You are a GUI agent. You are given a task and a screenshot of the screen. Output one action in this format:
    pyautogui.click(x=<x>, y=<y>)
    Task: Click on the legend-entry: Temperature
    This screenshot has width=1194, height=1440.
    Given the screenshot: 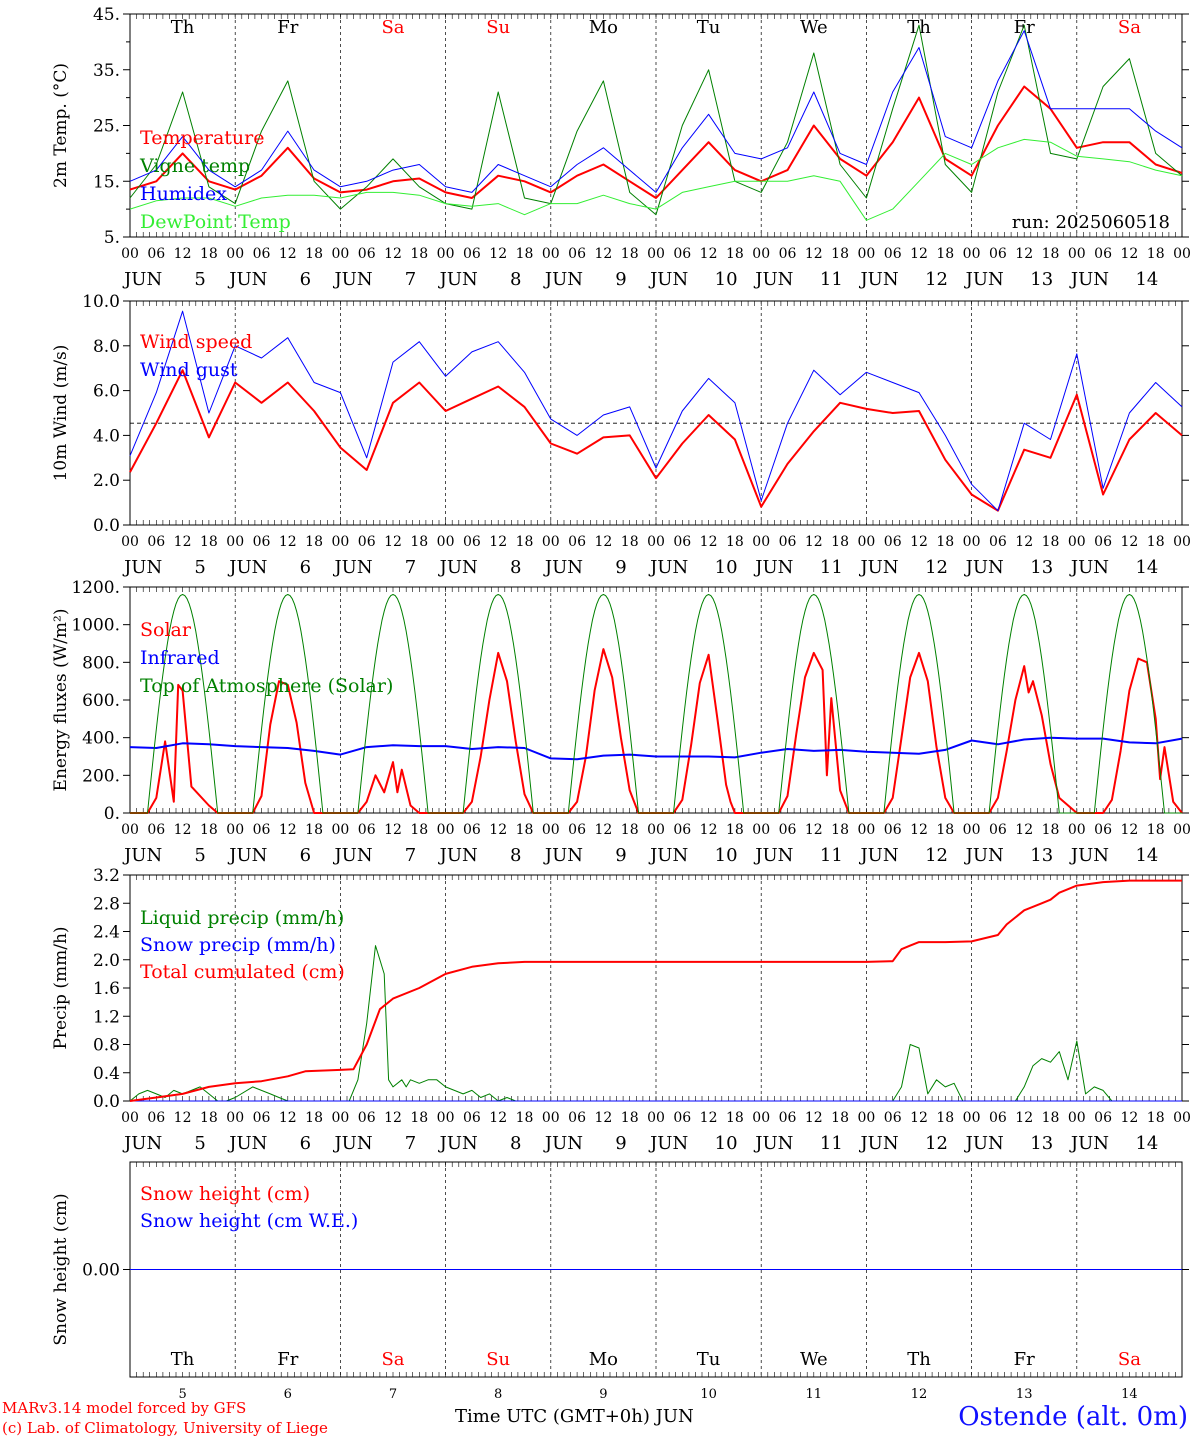 What is the action you would take?
    pyautogui.click(x=202, y=138)
    